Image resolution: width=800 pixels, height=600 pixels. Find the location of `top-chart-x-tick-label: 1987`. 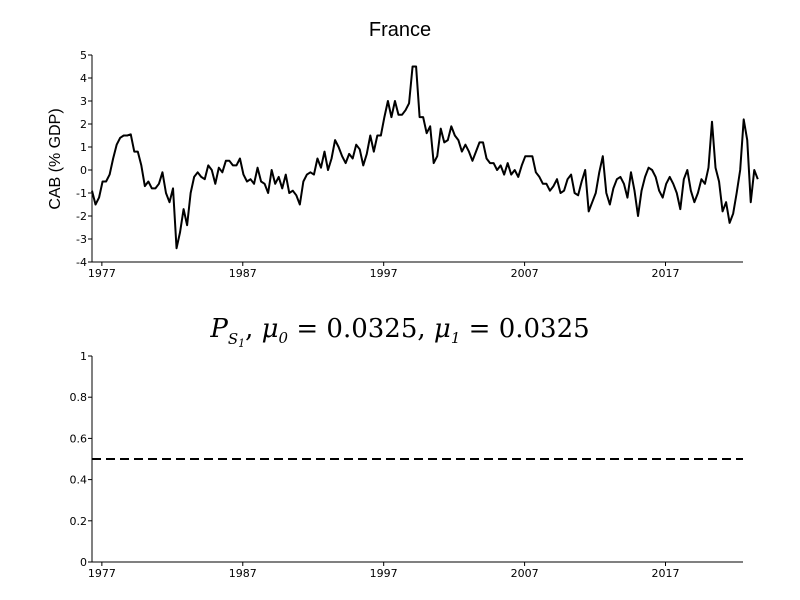

top-chart-x-tick-label: 1987 is located at coordinates (243, 273).